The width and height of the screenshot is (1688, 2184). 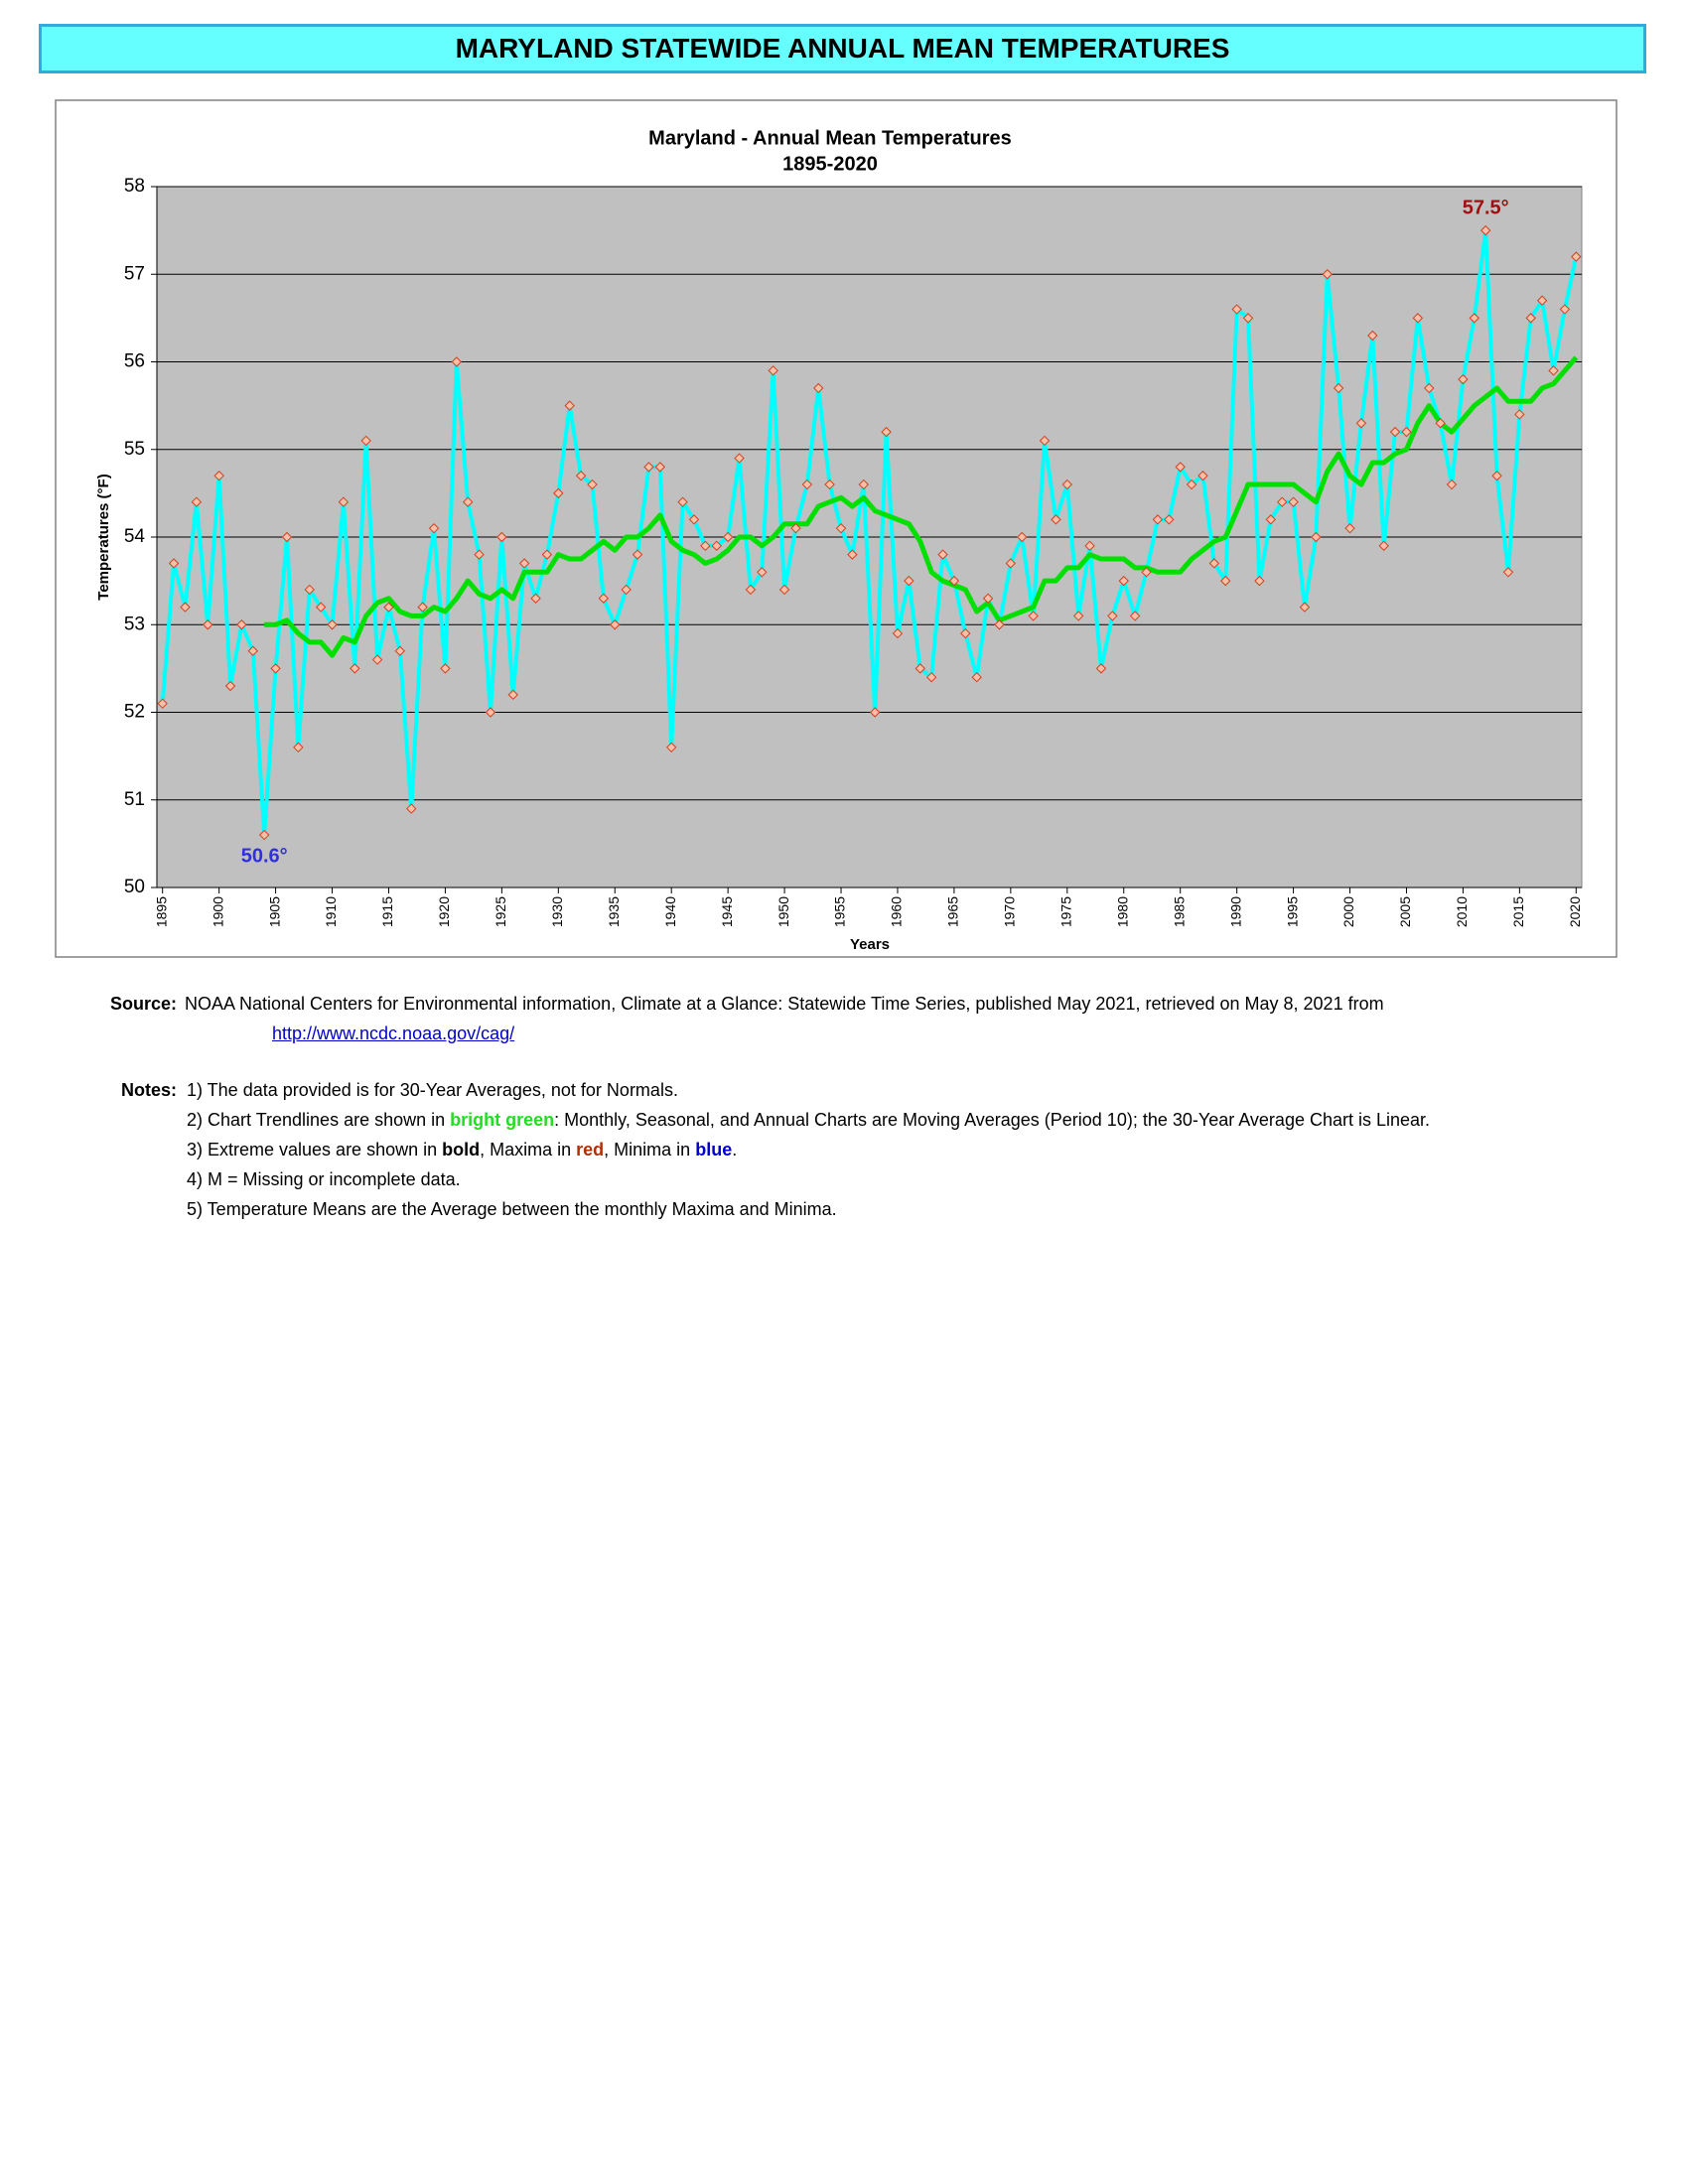 I want to click on note-text: 2) Chart Trendlines are shown in, so click(x=319, y=1120).